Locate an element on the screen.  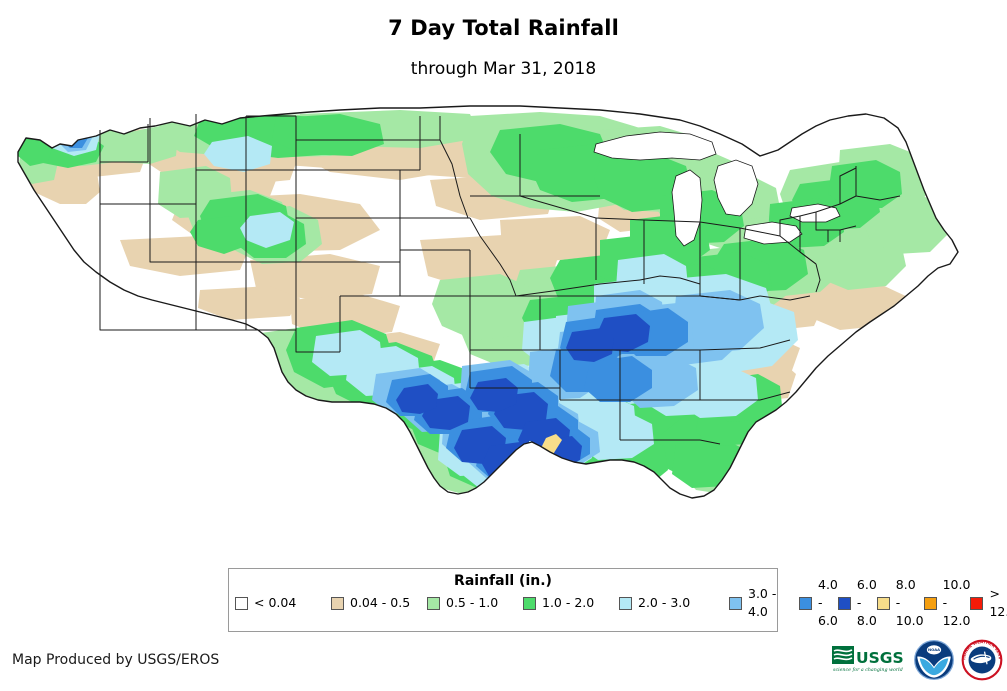
legend-item: 0.04 - 0.5 is located at coordinates (379, 603).